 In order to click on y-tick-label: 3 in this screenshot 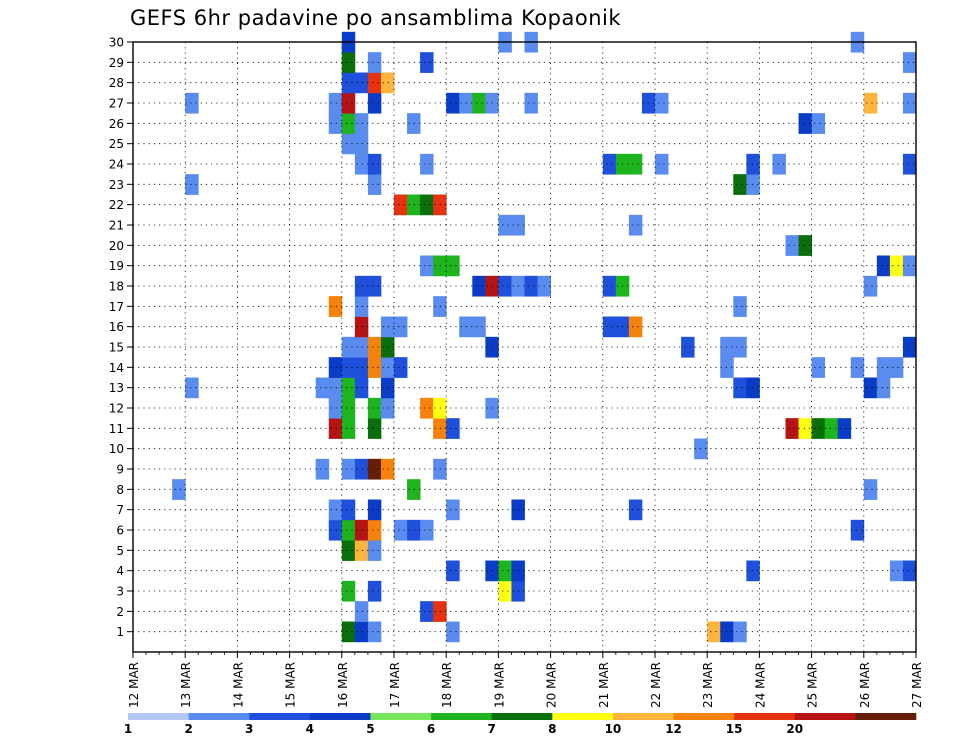, I will do `click(120, 592)`.